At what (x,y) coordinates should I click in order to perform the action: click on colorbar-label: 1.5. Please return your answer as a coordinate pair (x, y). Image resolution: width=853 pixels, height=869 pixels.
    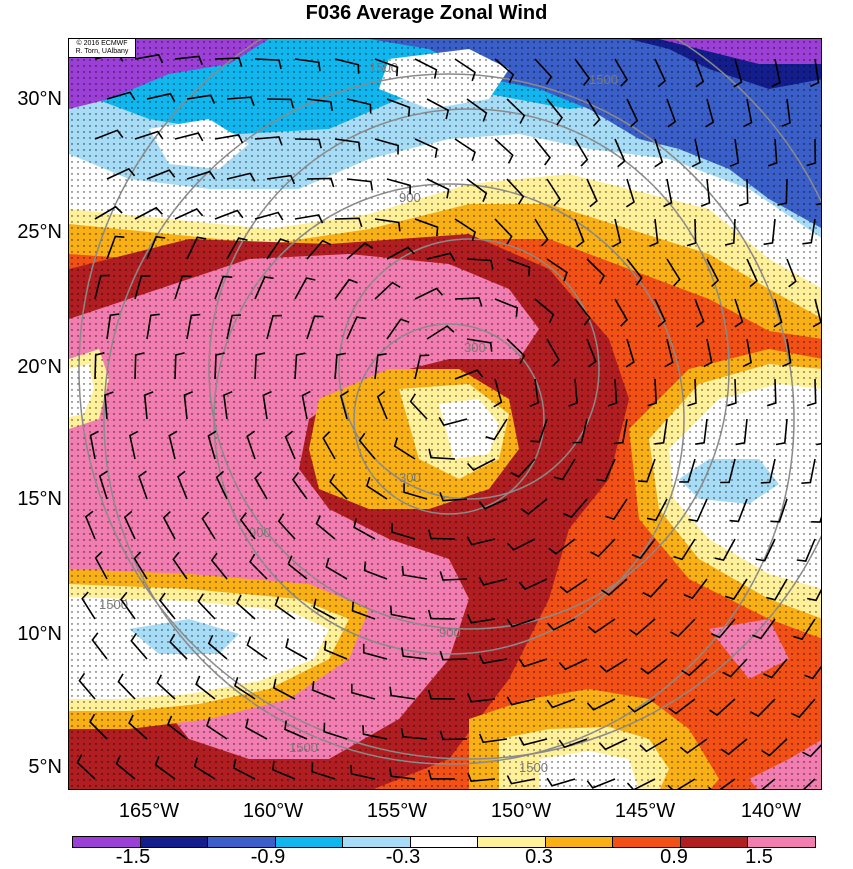
    Looking at the image, I should click on (759, 857).